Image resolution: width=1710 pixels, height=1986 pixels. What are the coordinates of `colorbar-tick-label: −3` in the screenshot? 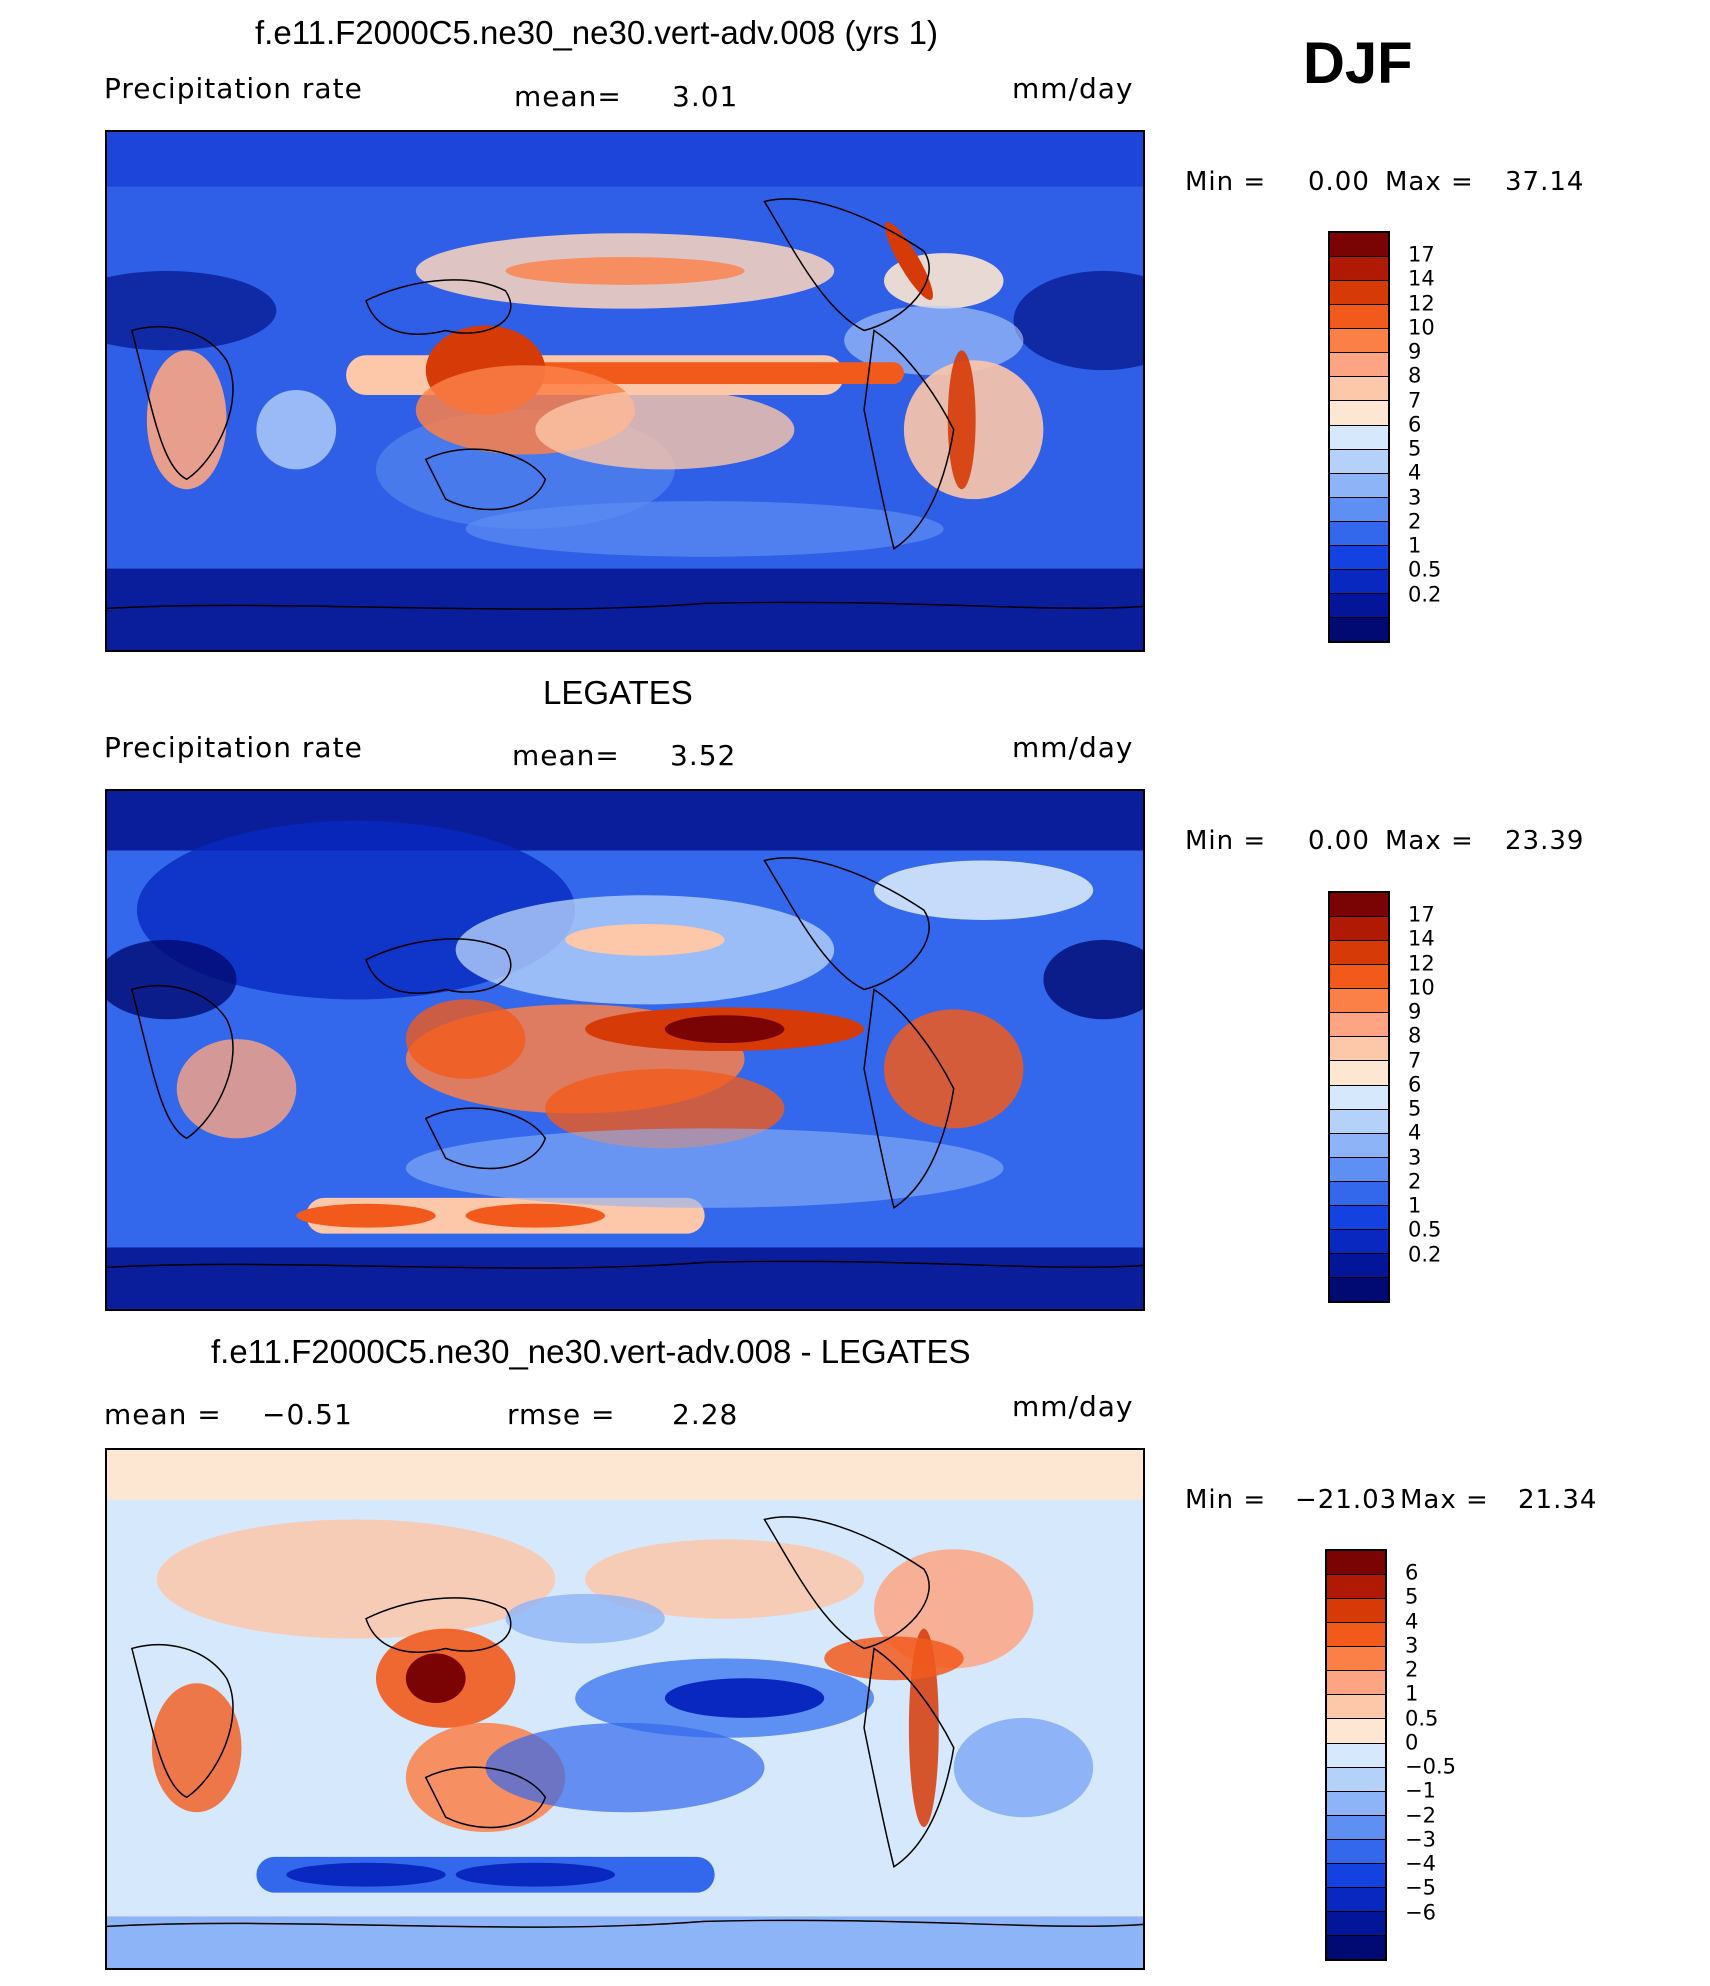 It's located at (1420, 1839).